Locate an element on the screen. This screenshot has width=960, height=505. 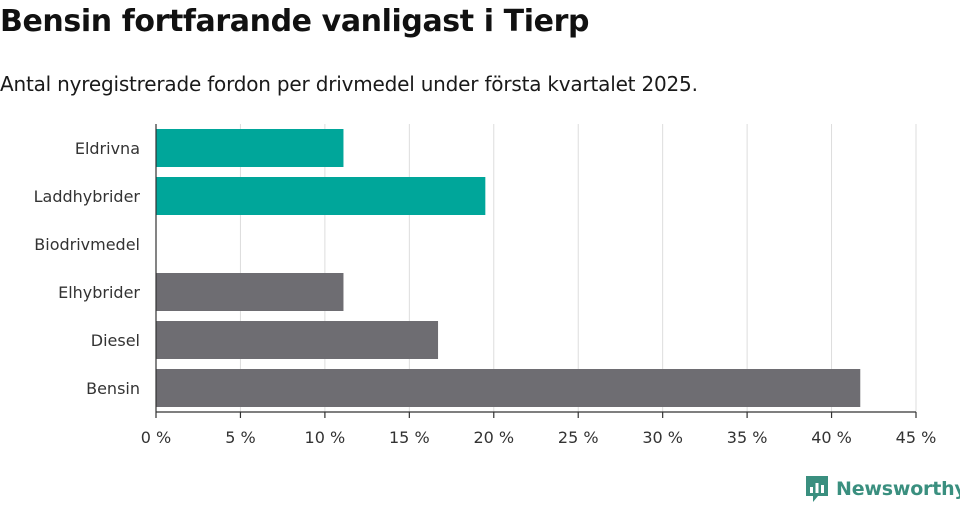
bar-laddhybrider is located at coordinates (321, 196).